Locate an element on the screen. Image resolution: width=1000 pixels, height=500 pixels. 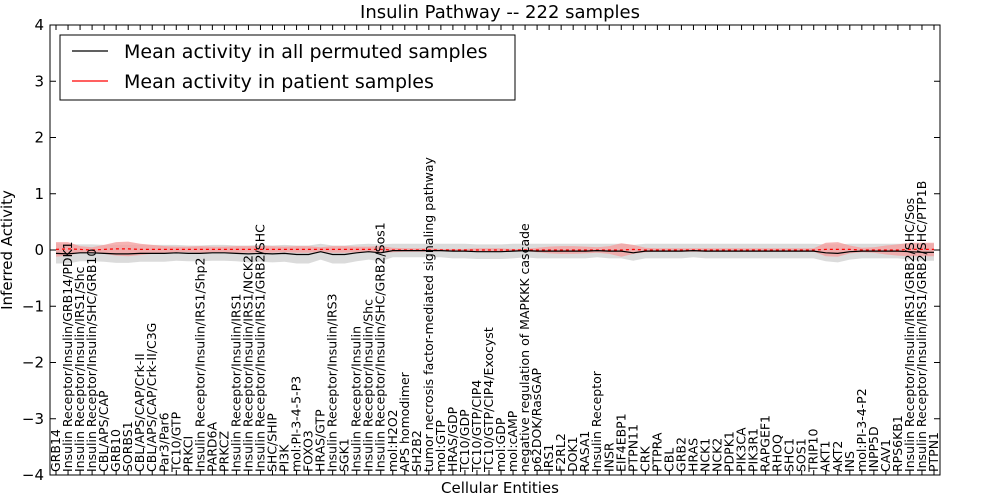
category-label: PTPN11 is located at coordinates (632, 448).